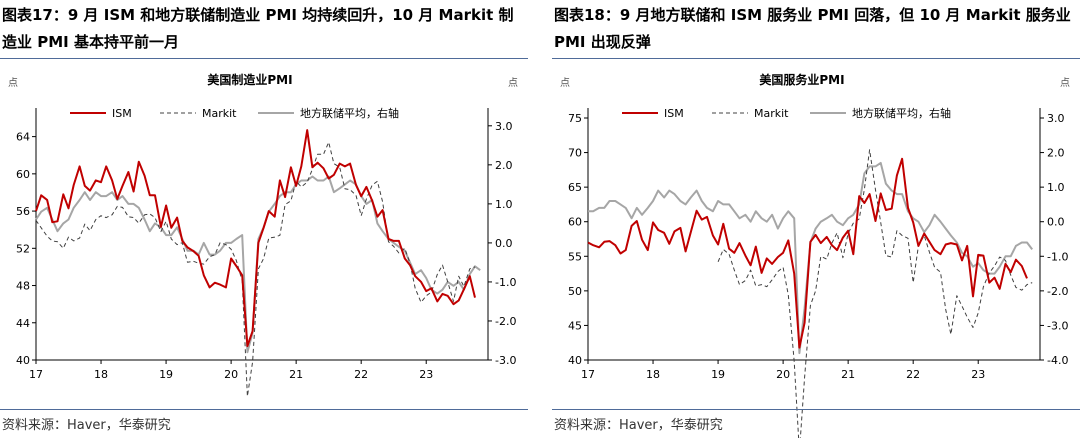 The height and width of the screenshot is (438, 1080). Describe the element at coordinates (23, 286) in the screenshot. I see `left-tick-label: 48` at that location.